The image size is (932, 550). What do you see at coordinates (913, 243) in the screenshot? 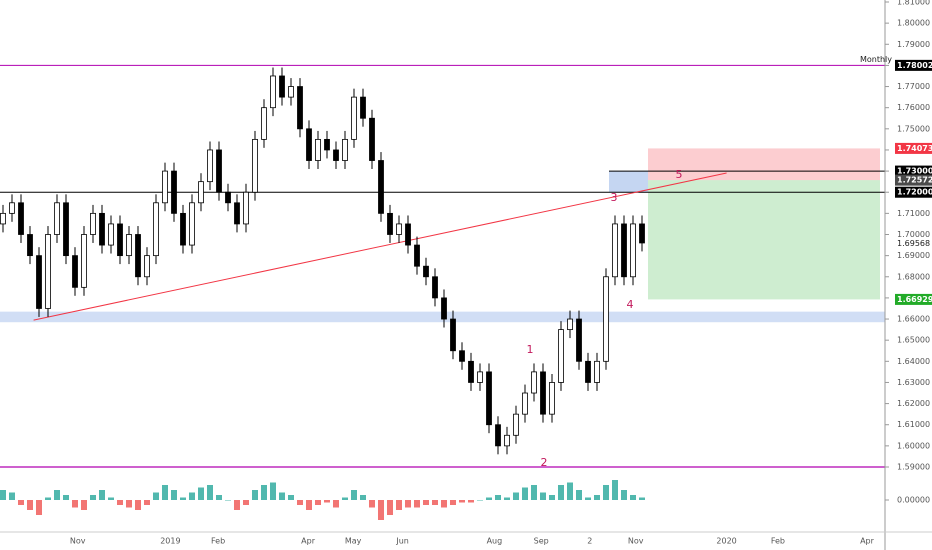
I see `price-label: 1.69568` at bounding box center [913, 243].